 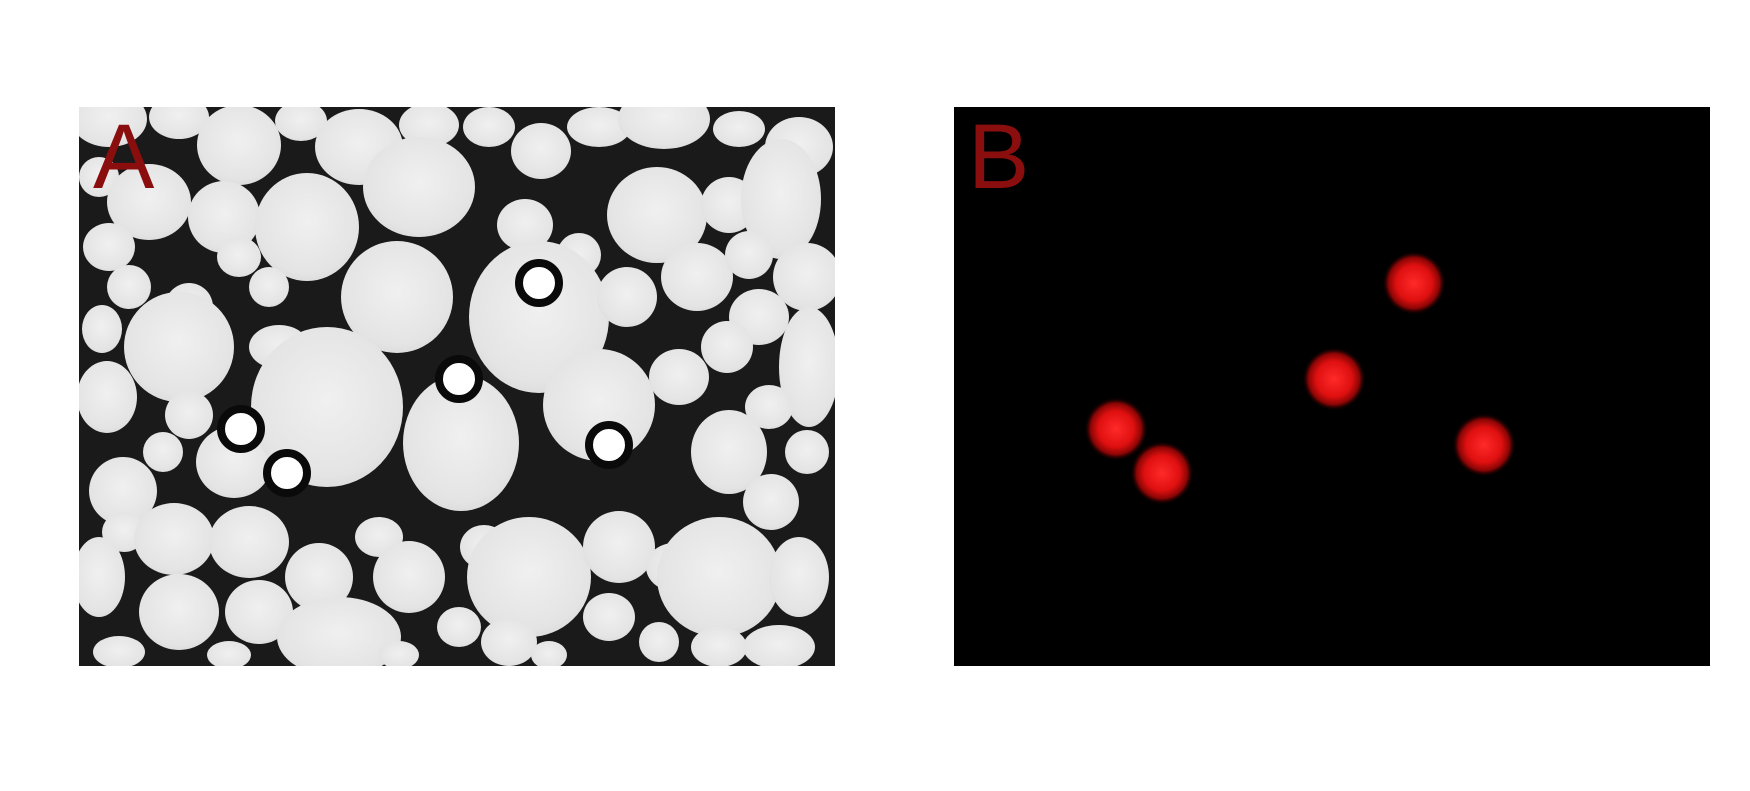 I want to click on bead-group-fluorescence, so click(x=1300, y=378).